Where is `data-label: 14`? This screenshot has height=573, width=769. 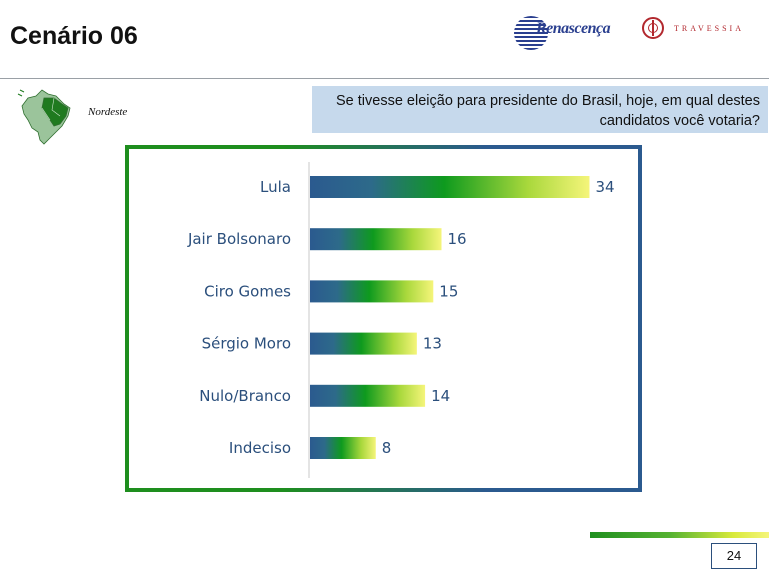 data-label: 14 is located at coordinates (440, 396).